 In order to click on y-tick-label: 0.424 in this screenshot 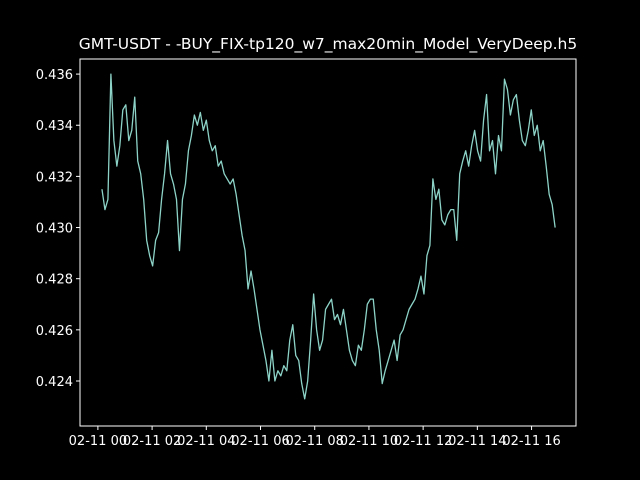, I will do `click(54, 382)`.